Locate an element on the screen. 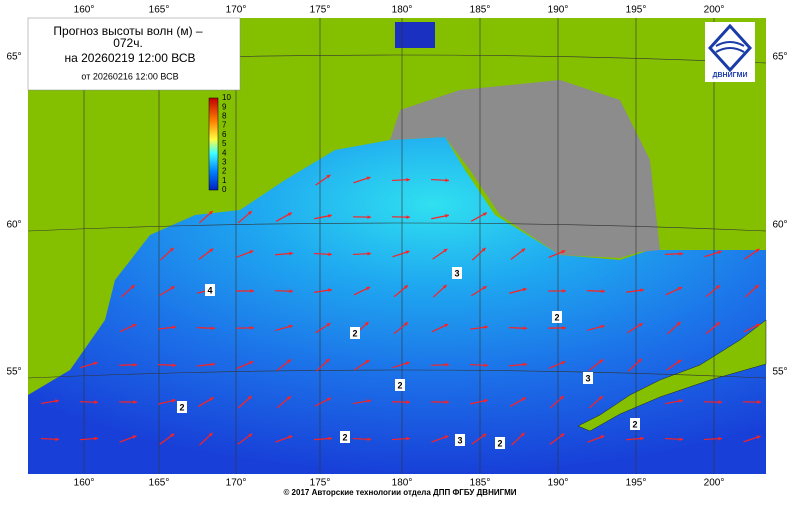 Image resolution: width=800 pixels, height=506 pixels. scale-label: 6 is located at coordinates (224, 134).